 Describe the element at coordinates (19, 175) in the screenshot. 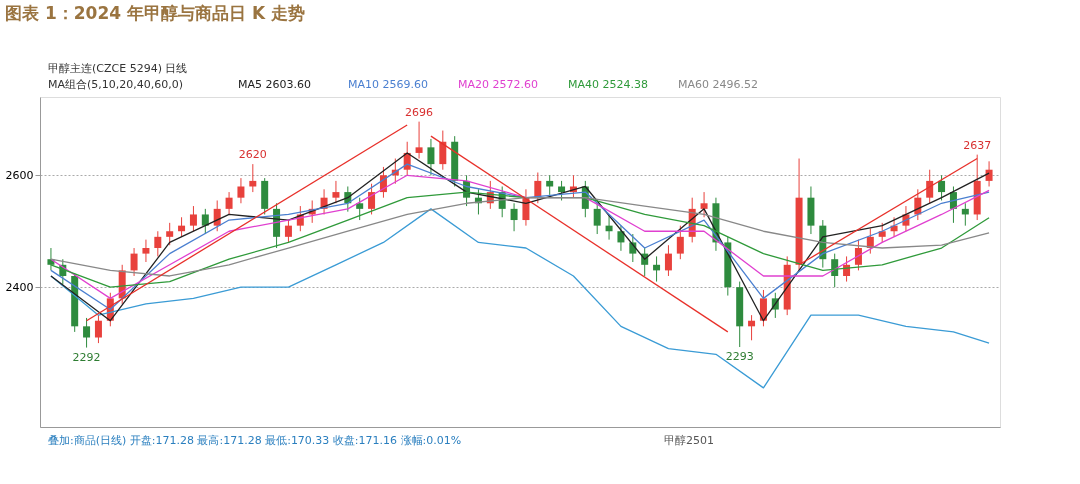

I see `y-tick-label: 2600` at that location.